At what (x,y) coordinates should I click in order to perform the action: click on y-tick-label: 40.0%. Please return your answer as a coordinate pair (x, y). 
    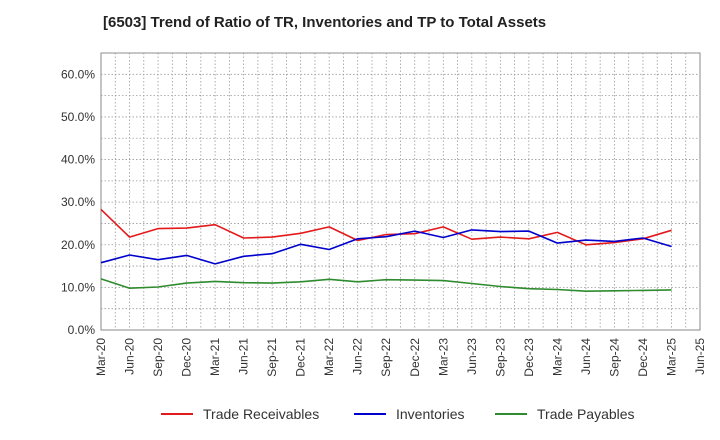
    Looking at the image, I should click on (78, 160).